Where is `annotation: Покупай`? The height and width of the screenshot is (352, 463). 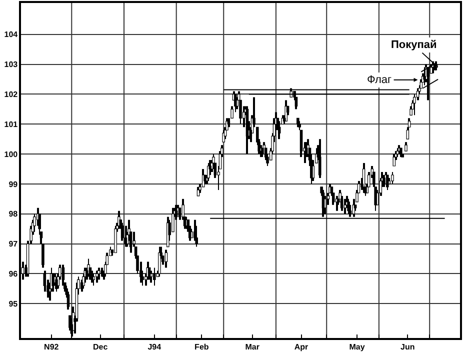
annotation: Покупай is located at coordinates (414, 45).